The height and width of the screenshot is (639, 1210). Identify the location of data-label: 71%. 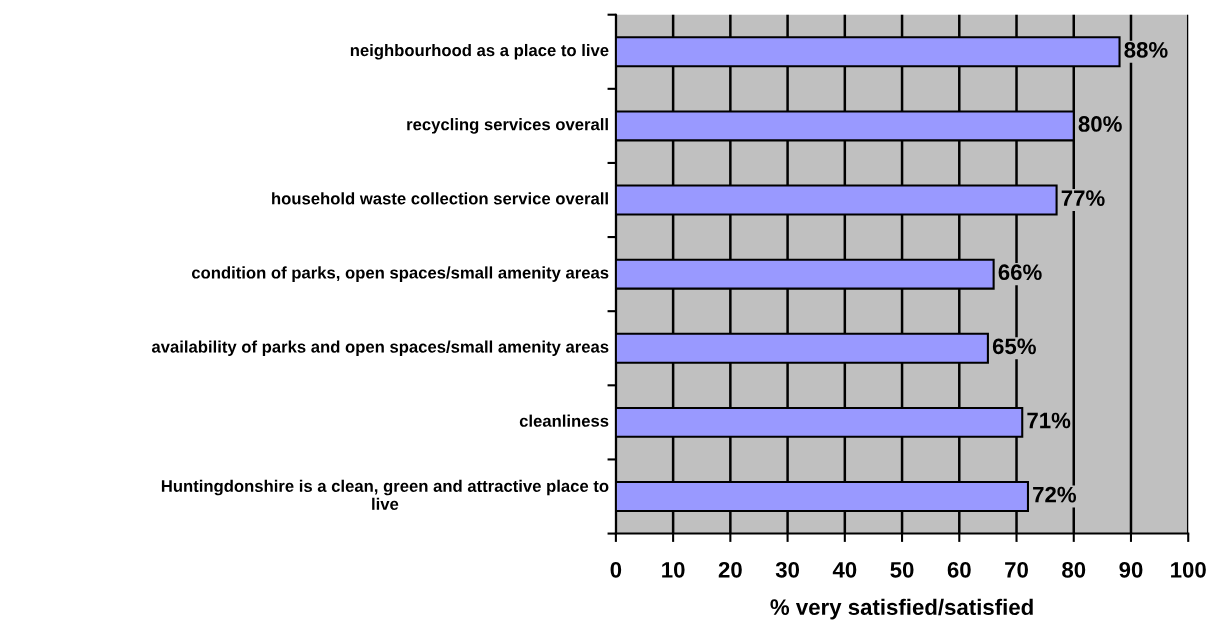
(1049, 420).